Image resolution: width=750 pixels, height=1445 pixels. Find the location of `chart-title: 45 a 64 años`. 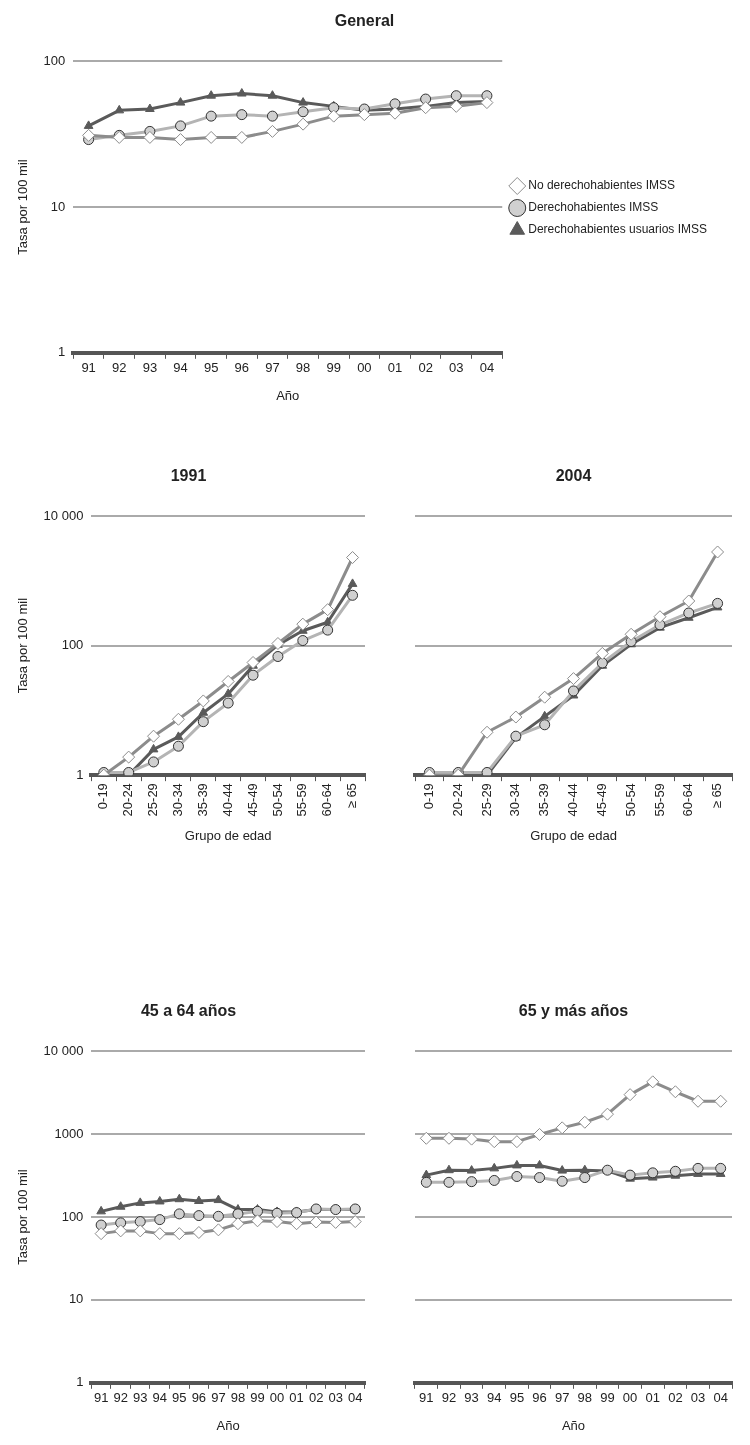

chart-title: 45 a 64 años is located at coordinates (188, 1011).